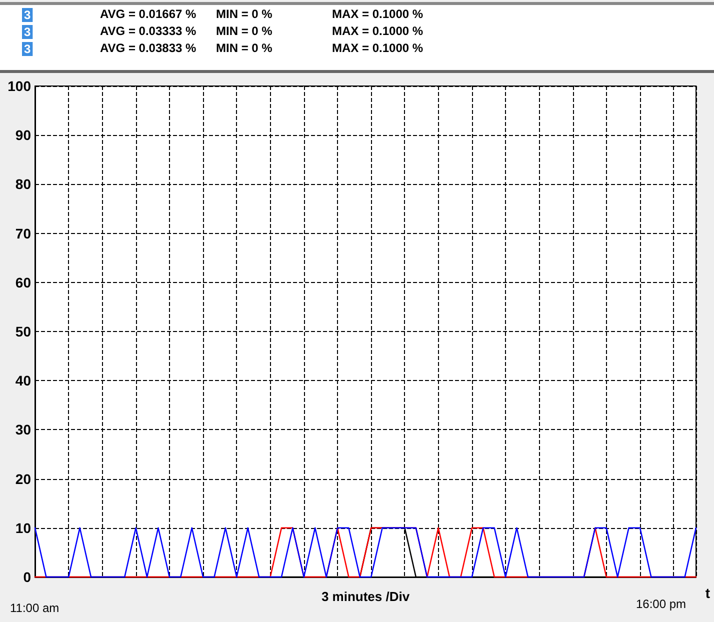  I want to click on y-tick-label: 10, so click(23, 528).